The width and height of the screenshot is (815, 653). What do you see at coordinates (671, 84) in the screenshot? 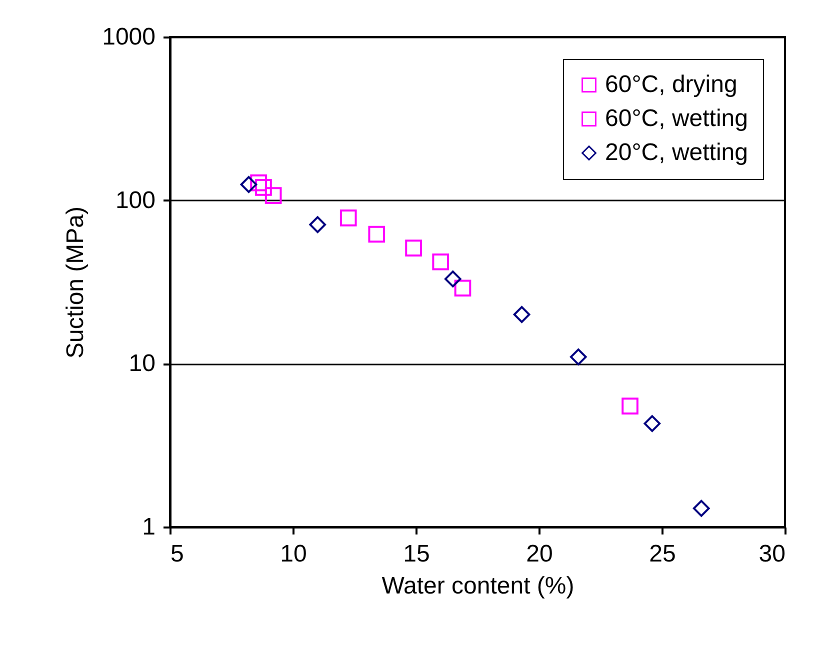
I see `legend-label: 60°C, drying` at bounding box center [671, 84].